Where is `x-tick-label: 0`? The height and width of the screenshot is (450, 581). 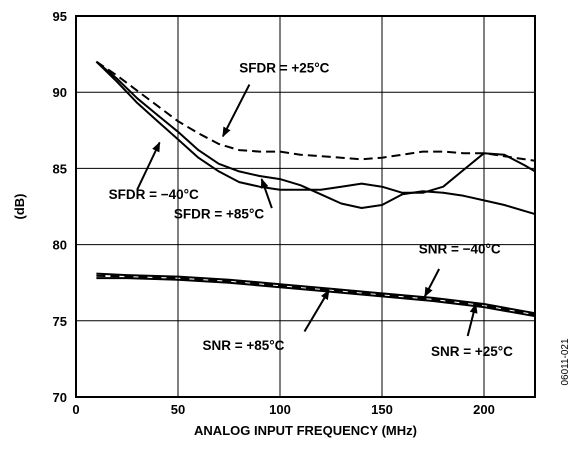
x-tick-label: 0 is located at coordinates (75, 409).